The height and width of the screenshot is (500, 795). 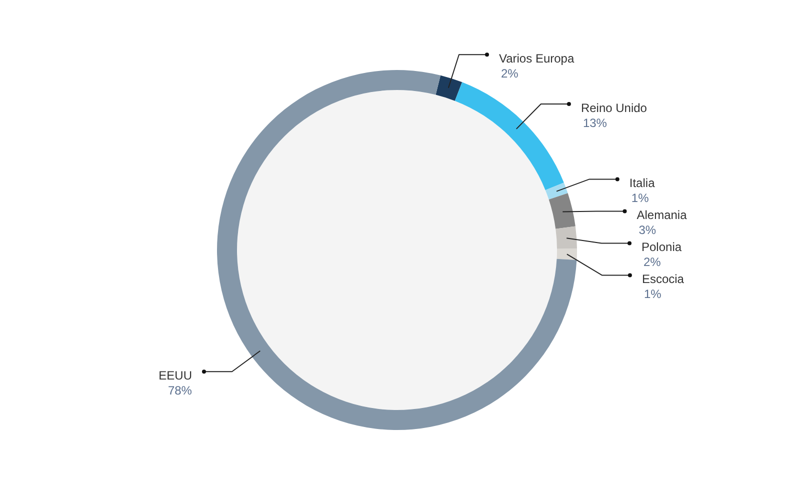 What do you see at coordinates (180, 391) in the screenshot?
I see `data-label: 78%` at bounding box center [180, 391].